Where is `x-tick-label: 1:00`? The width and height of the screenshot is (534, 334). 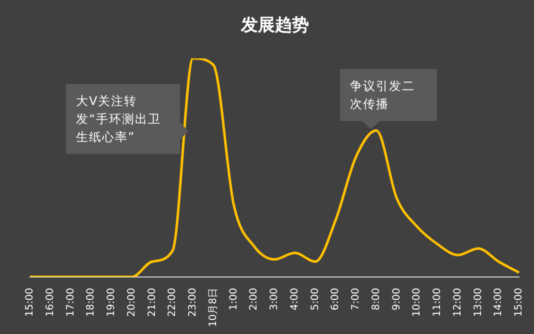
x-tick-label: 1:00 is located at coordinates (234, 299).